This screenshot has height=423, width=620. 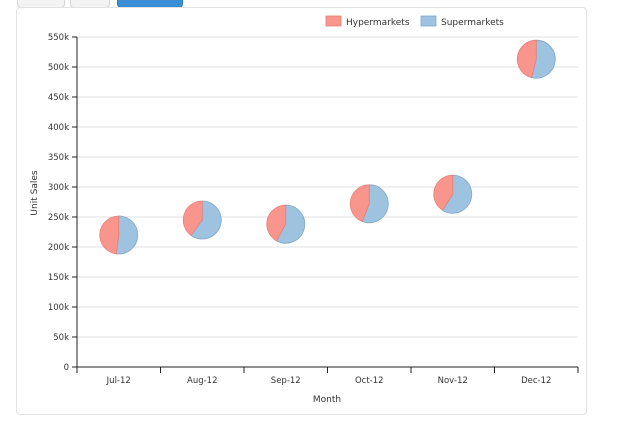 I want to click on x-tick-label: Nov-12, so click(x=453, y=381).